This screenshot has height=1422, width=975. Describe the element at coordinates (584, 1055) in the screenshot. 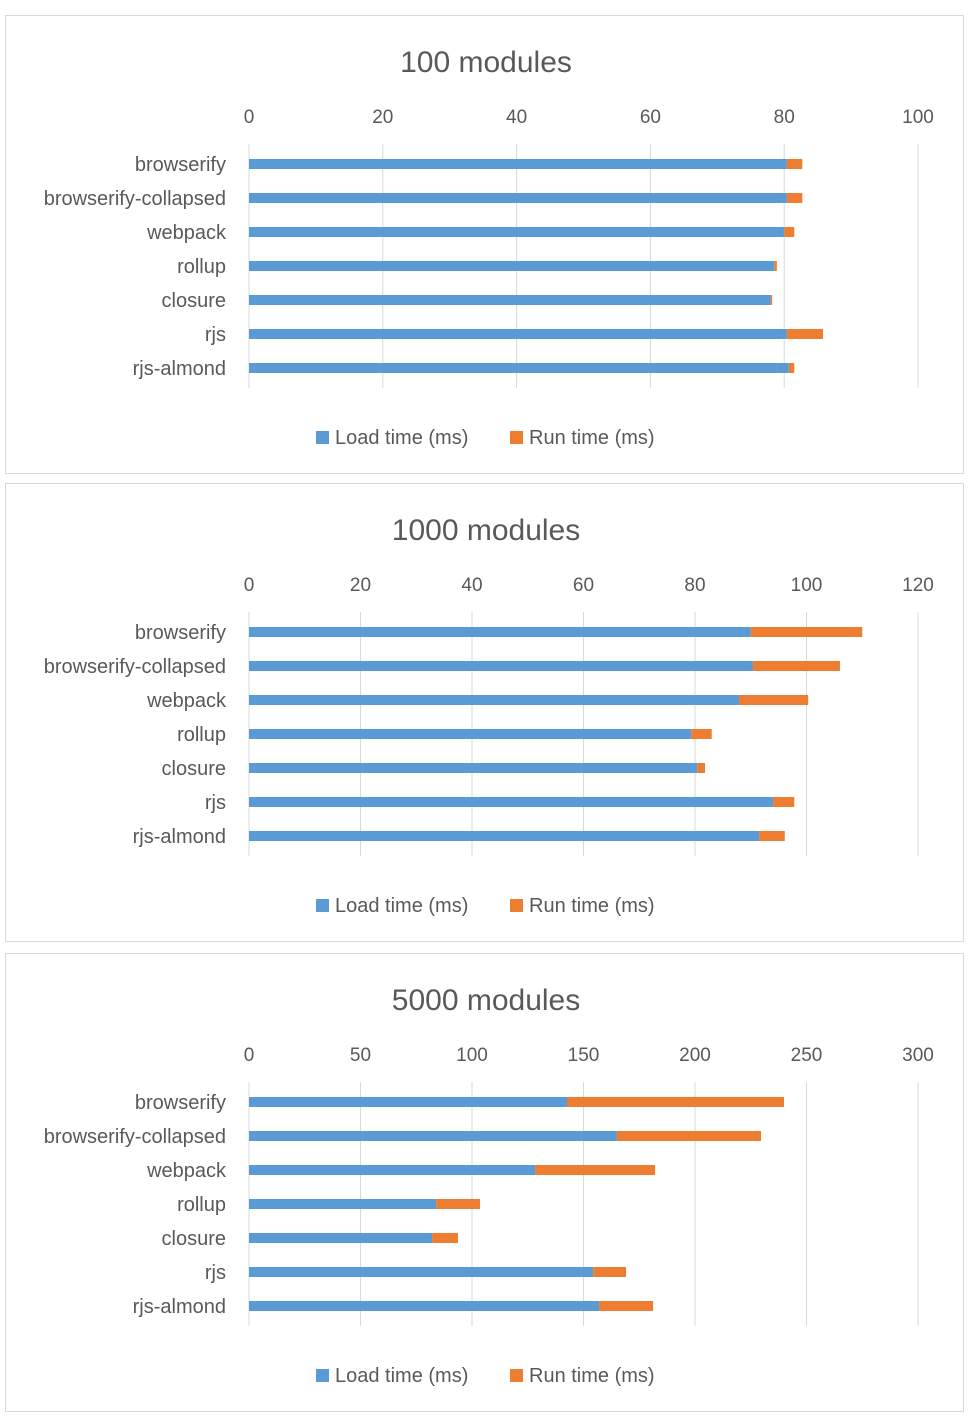

I see `x-tick-label: 150` at that location.